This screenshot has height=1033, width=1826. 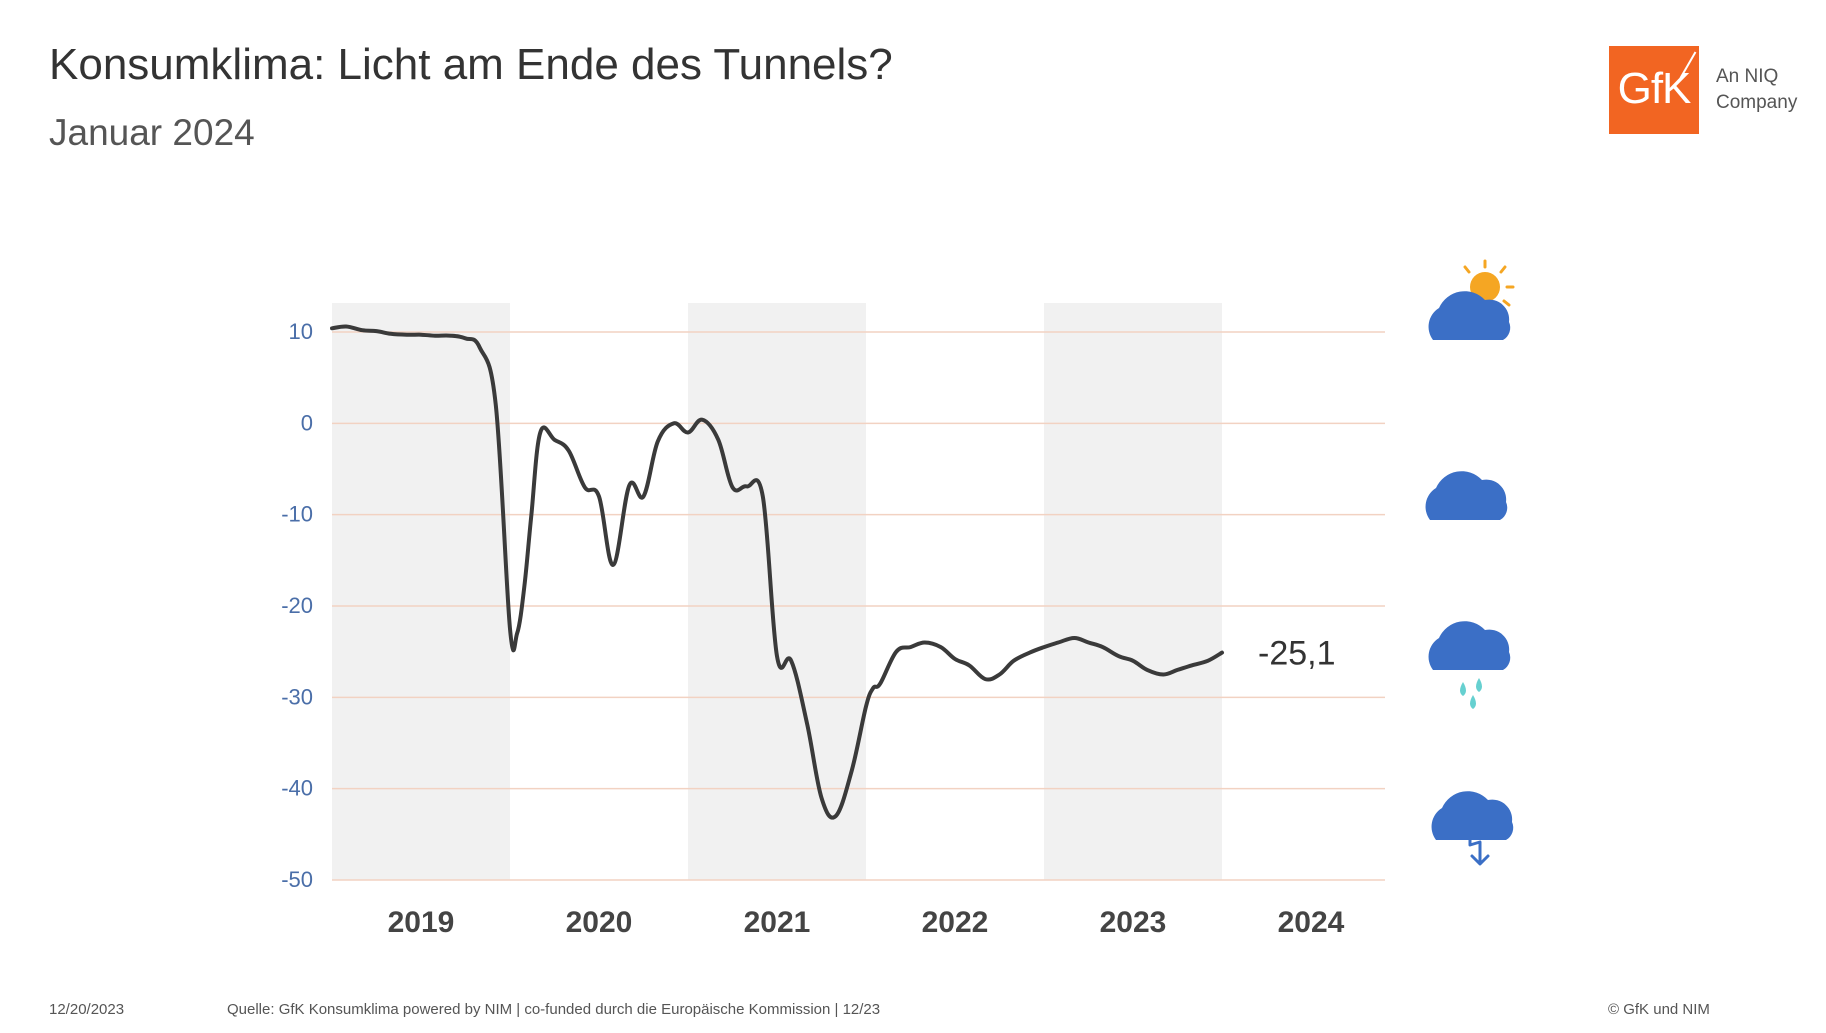 What do you see at coordinates (1469, 665) in the screenshot?
I see `rain-cloud-icon` at bounding box center [1469, 665].